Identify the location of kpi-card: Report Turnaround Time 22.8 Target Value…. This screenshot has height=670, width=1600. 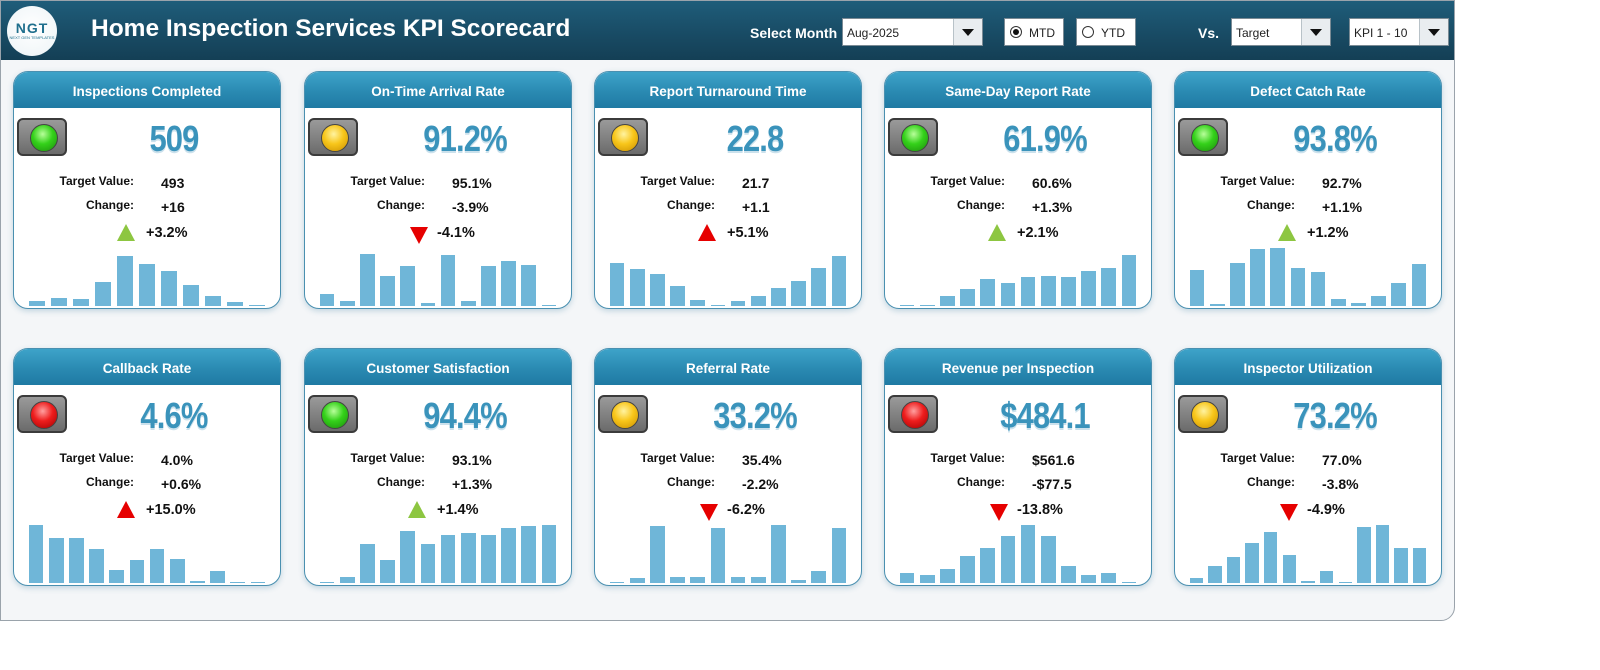
(728, 190).